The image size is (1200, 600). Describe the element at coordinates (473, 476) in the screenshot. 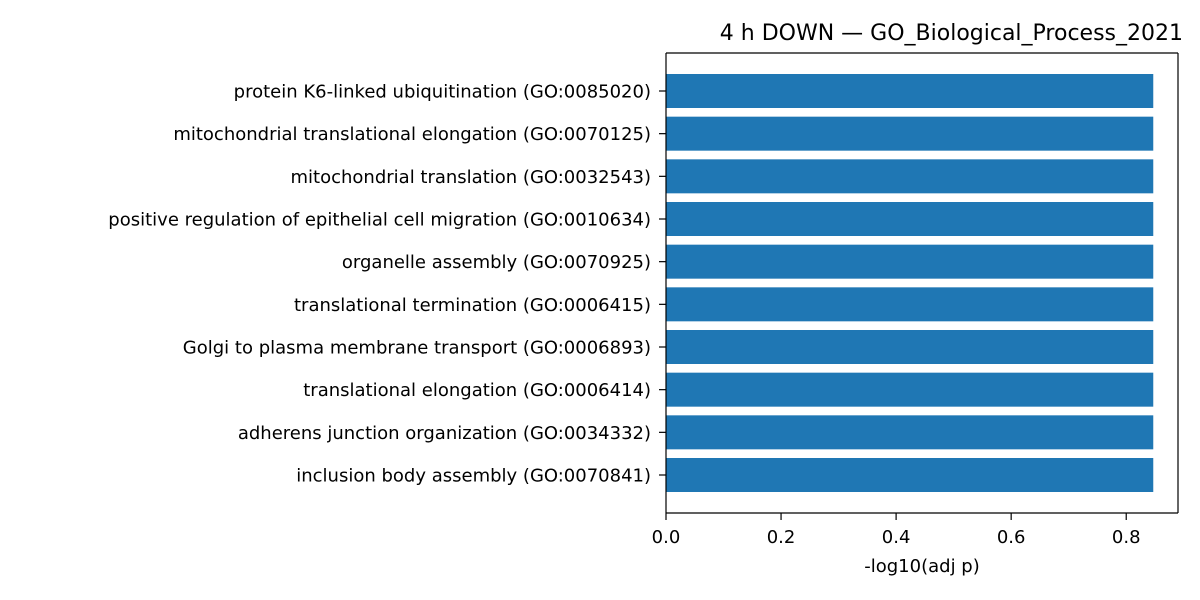

I see `category-label: inclusion body assembly (GO:0070841)` at that location.